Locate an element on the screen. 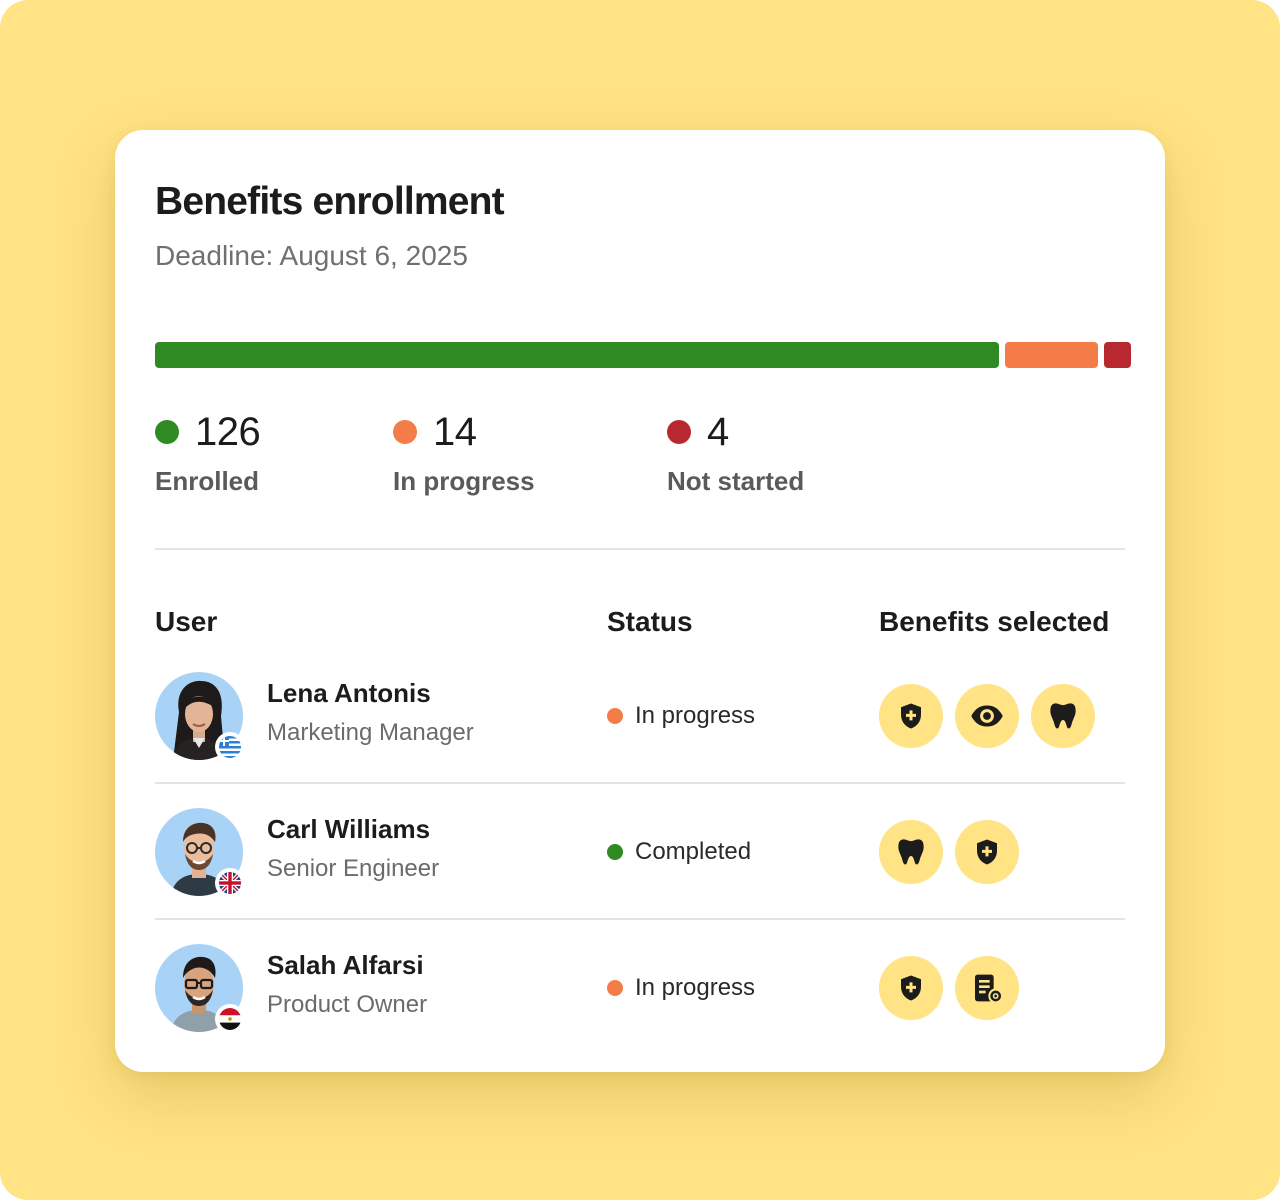  stat-value: 126 is located at coordinates (228, 431).